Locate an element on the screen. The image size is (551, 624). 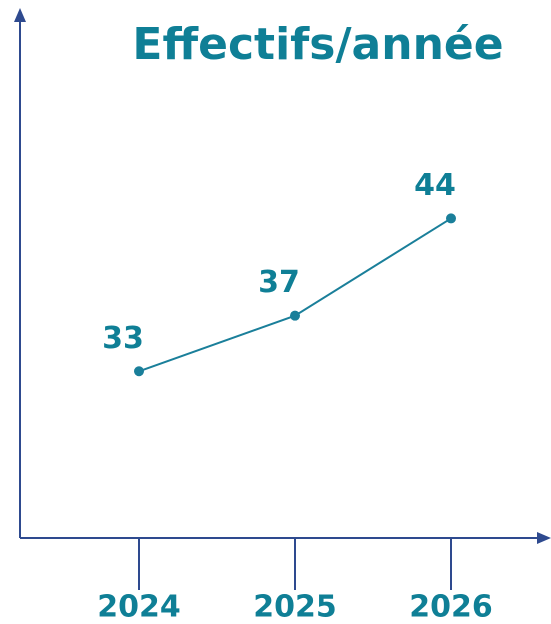
chart-title: Effectifs/année is located at coordinates (317, 44).